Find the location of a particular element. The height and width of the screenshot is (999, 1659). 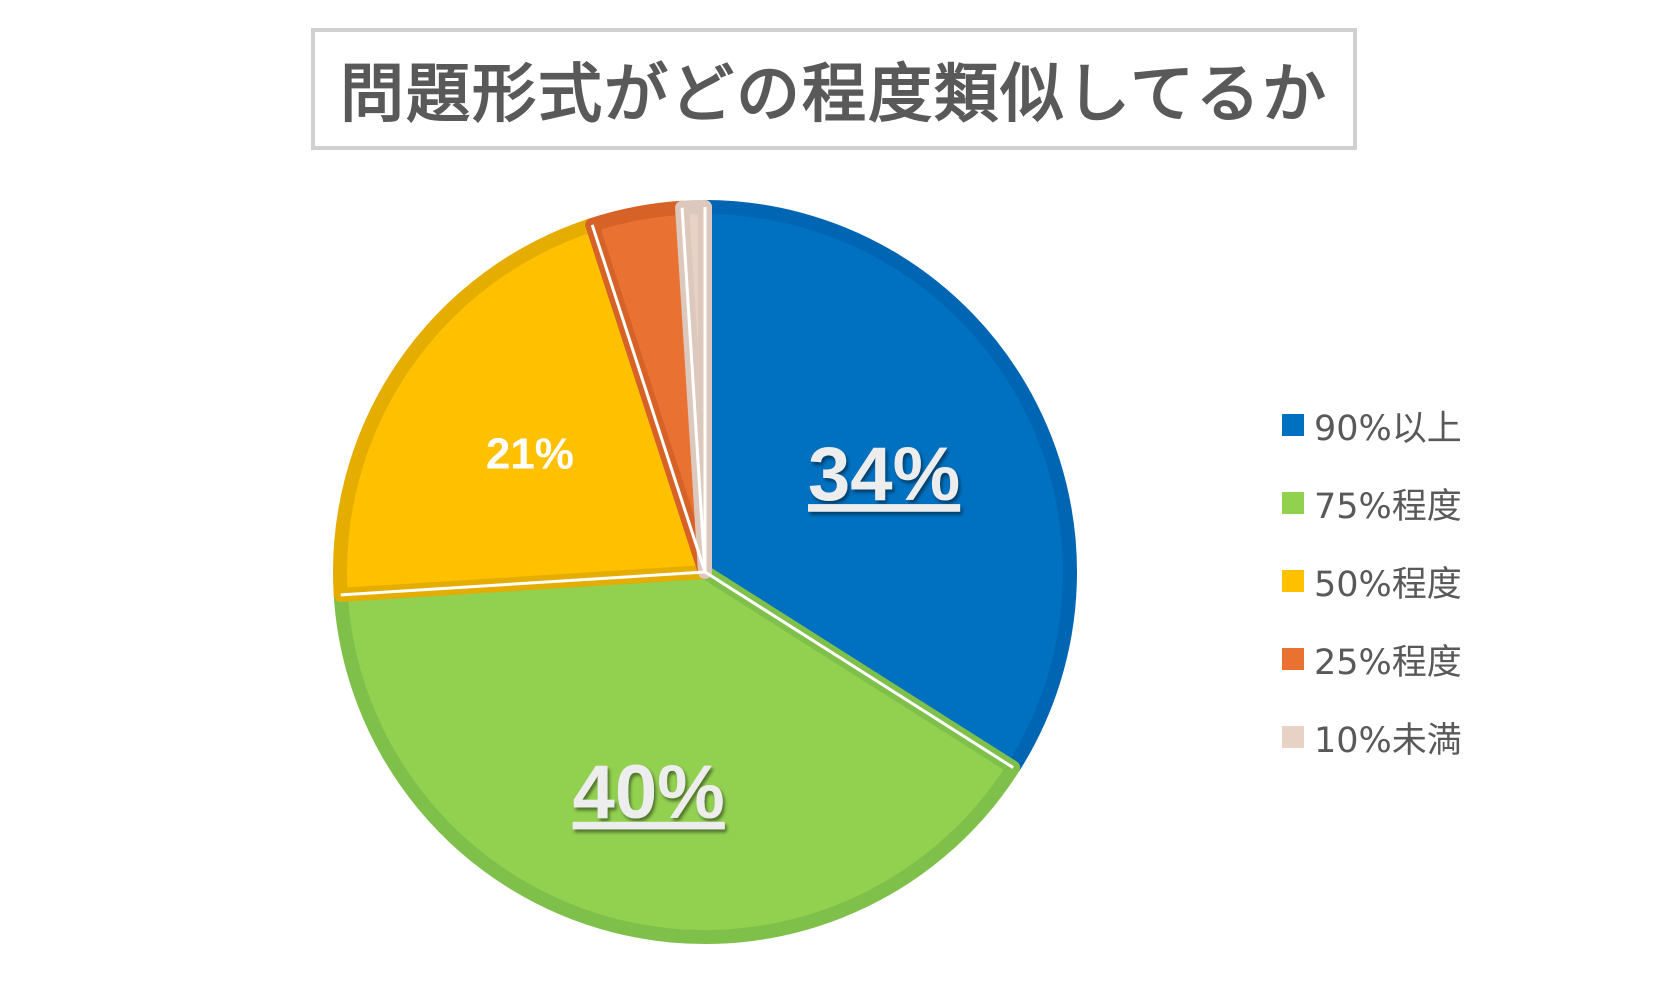

data-label-1: 34% is located at coordinates (884, 474).